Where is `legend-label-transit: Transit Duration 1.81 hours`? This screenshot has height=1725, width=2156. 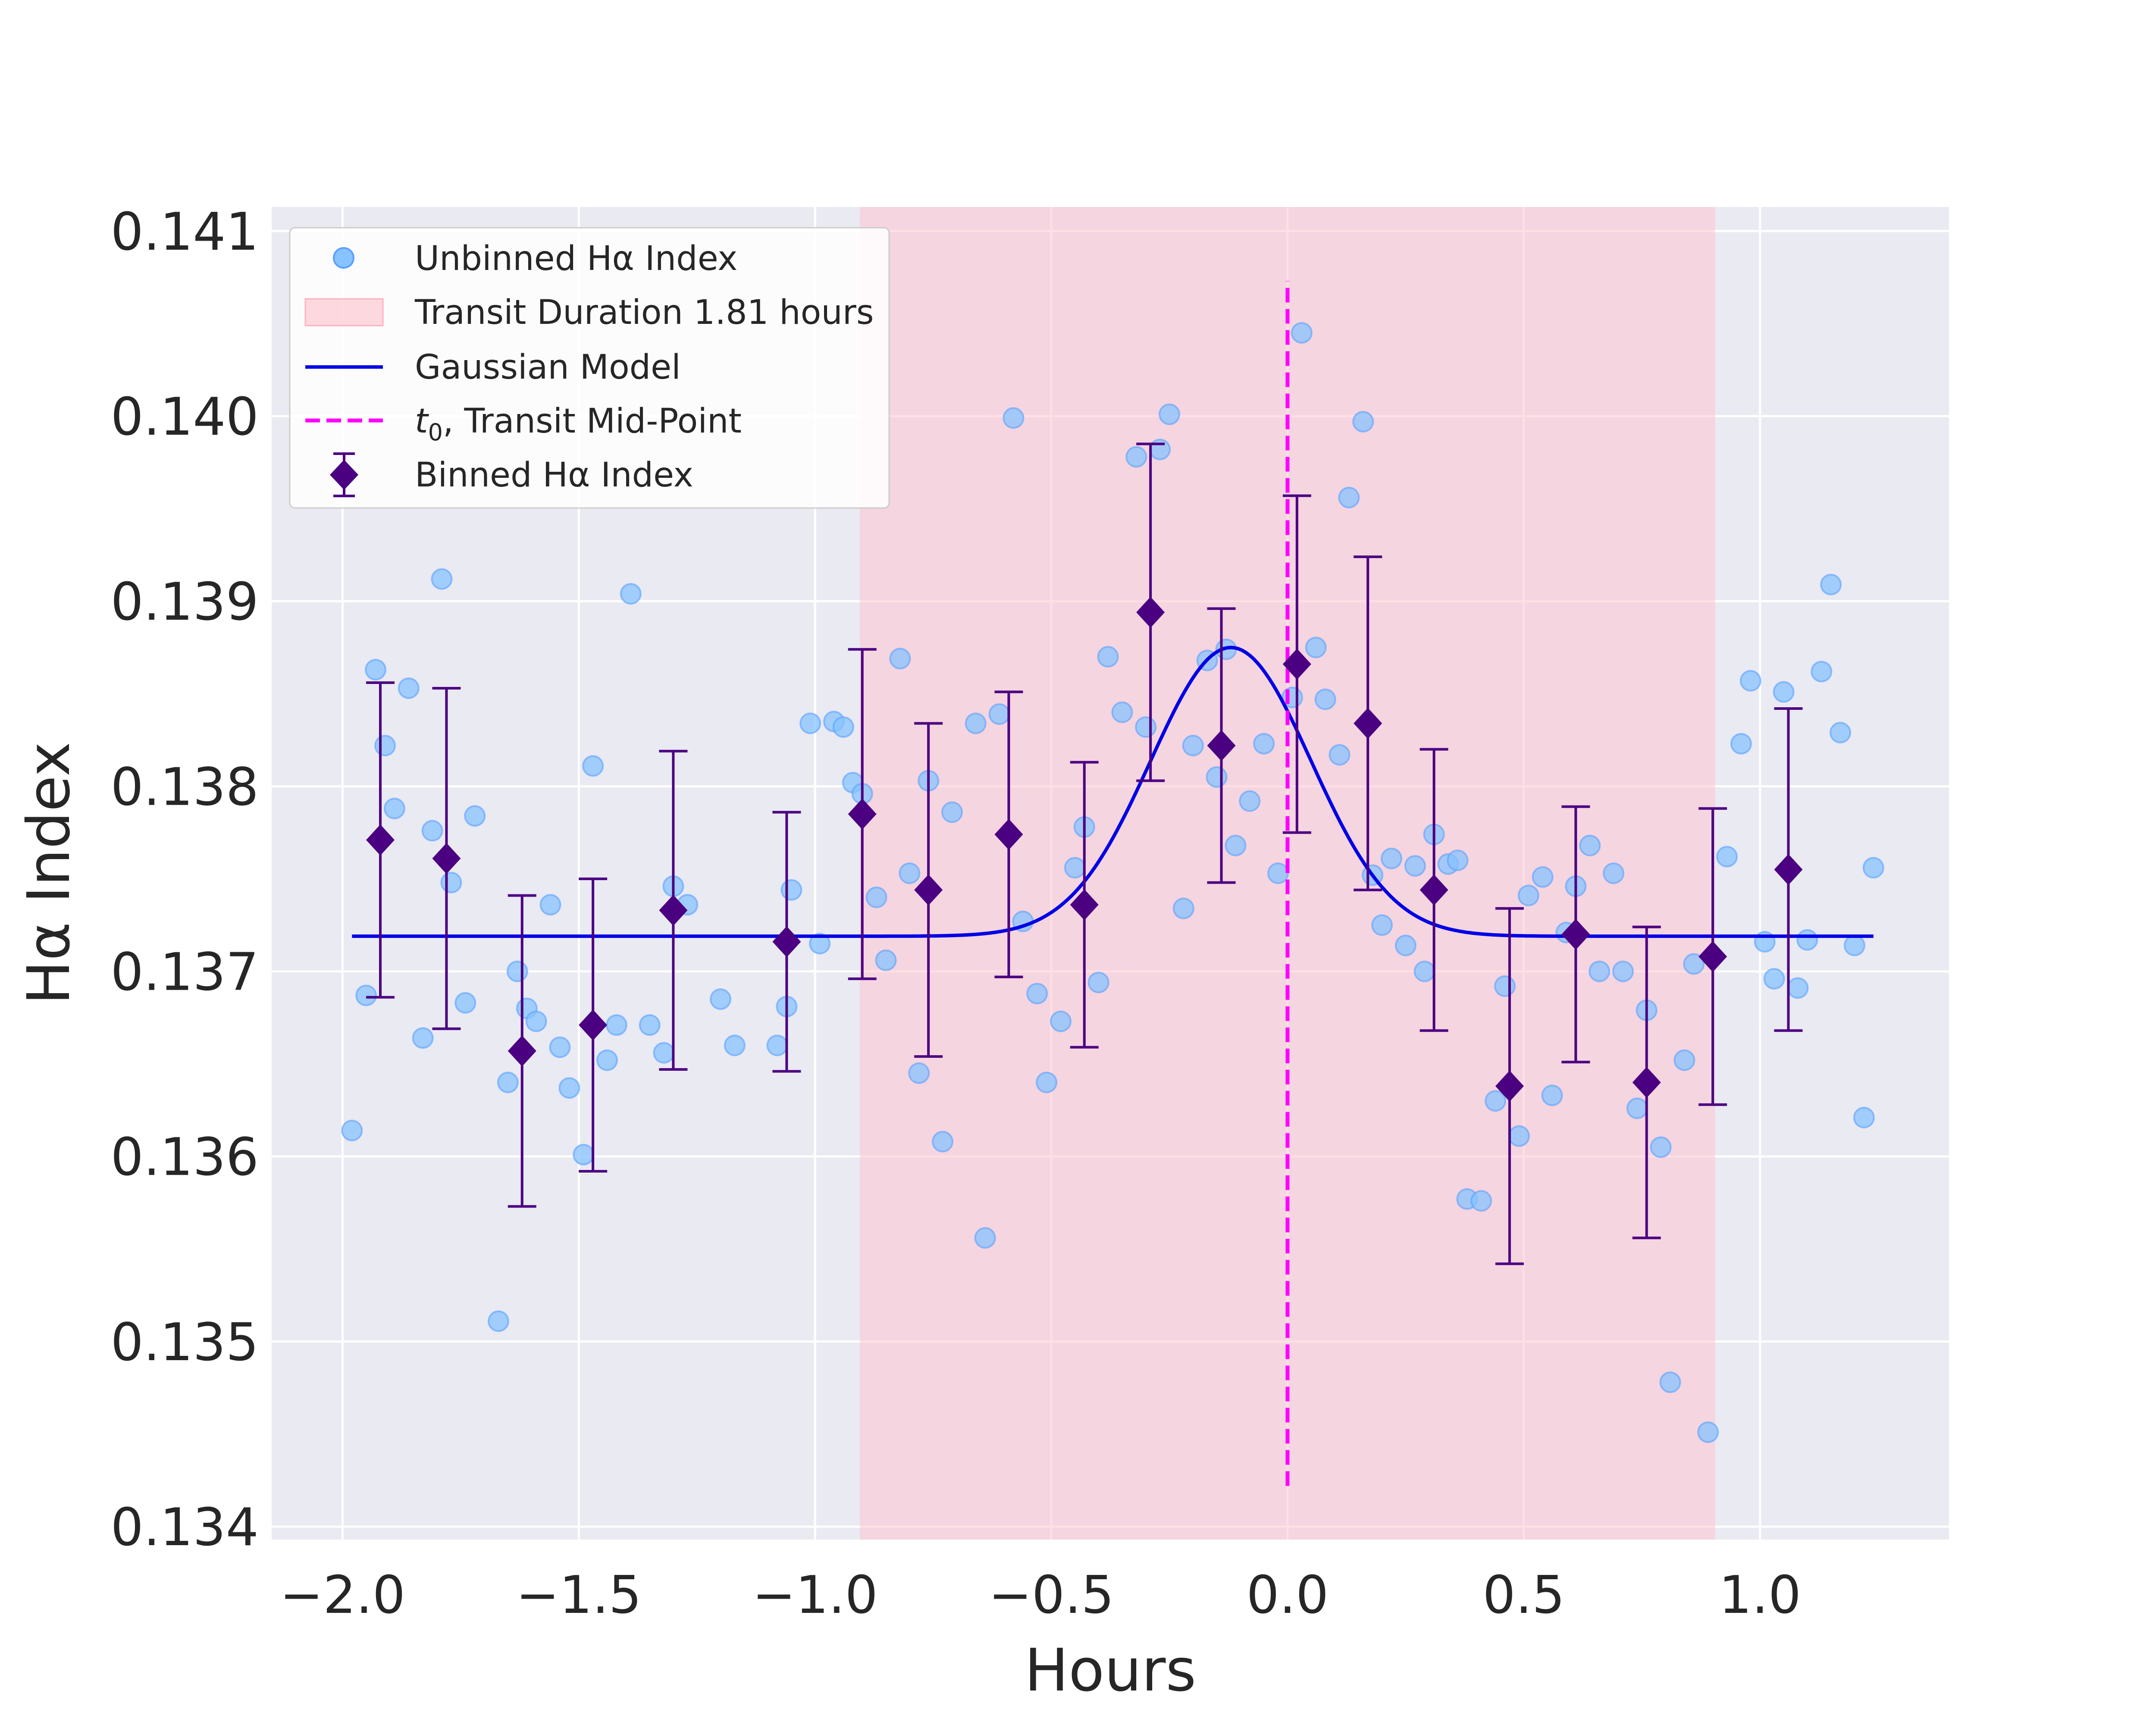
legend-label-transit: Transit Duration 1.81 hours is located at coordinates (644, 313).